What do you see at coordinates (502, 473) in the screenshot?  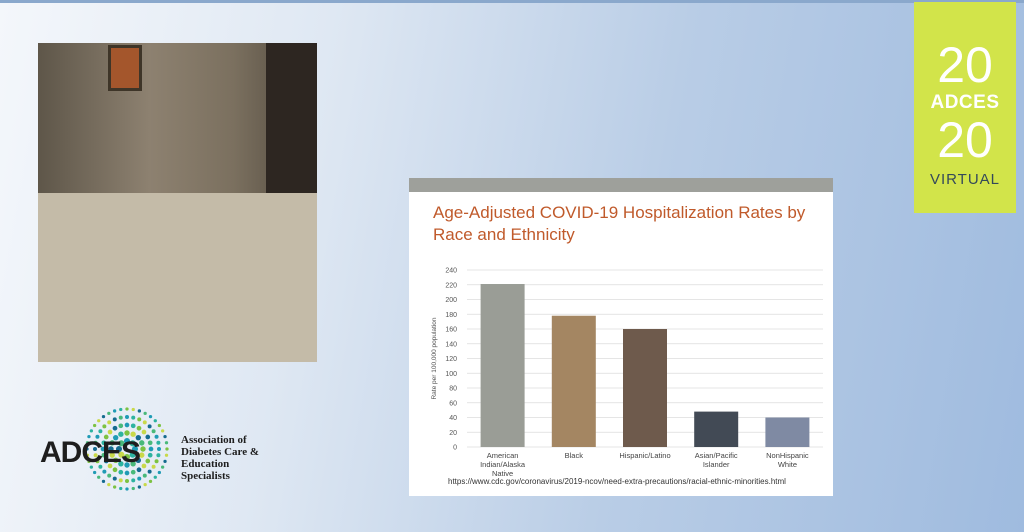 I see `x-tick-label: Native` at bounding box center [502, 473].